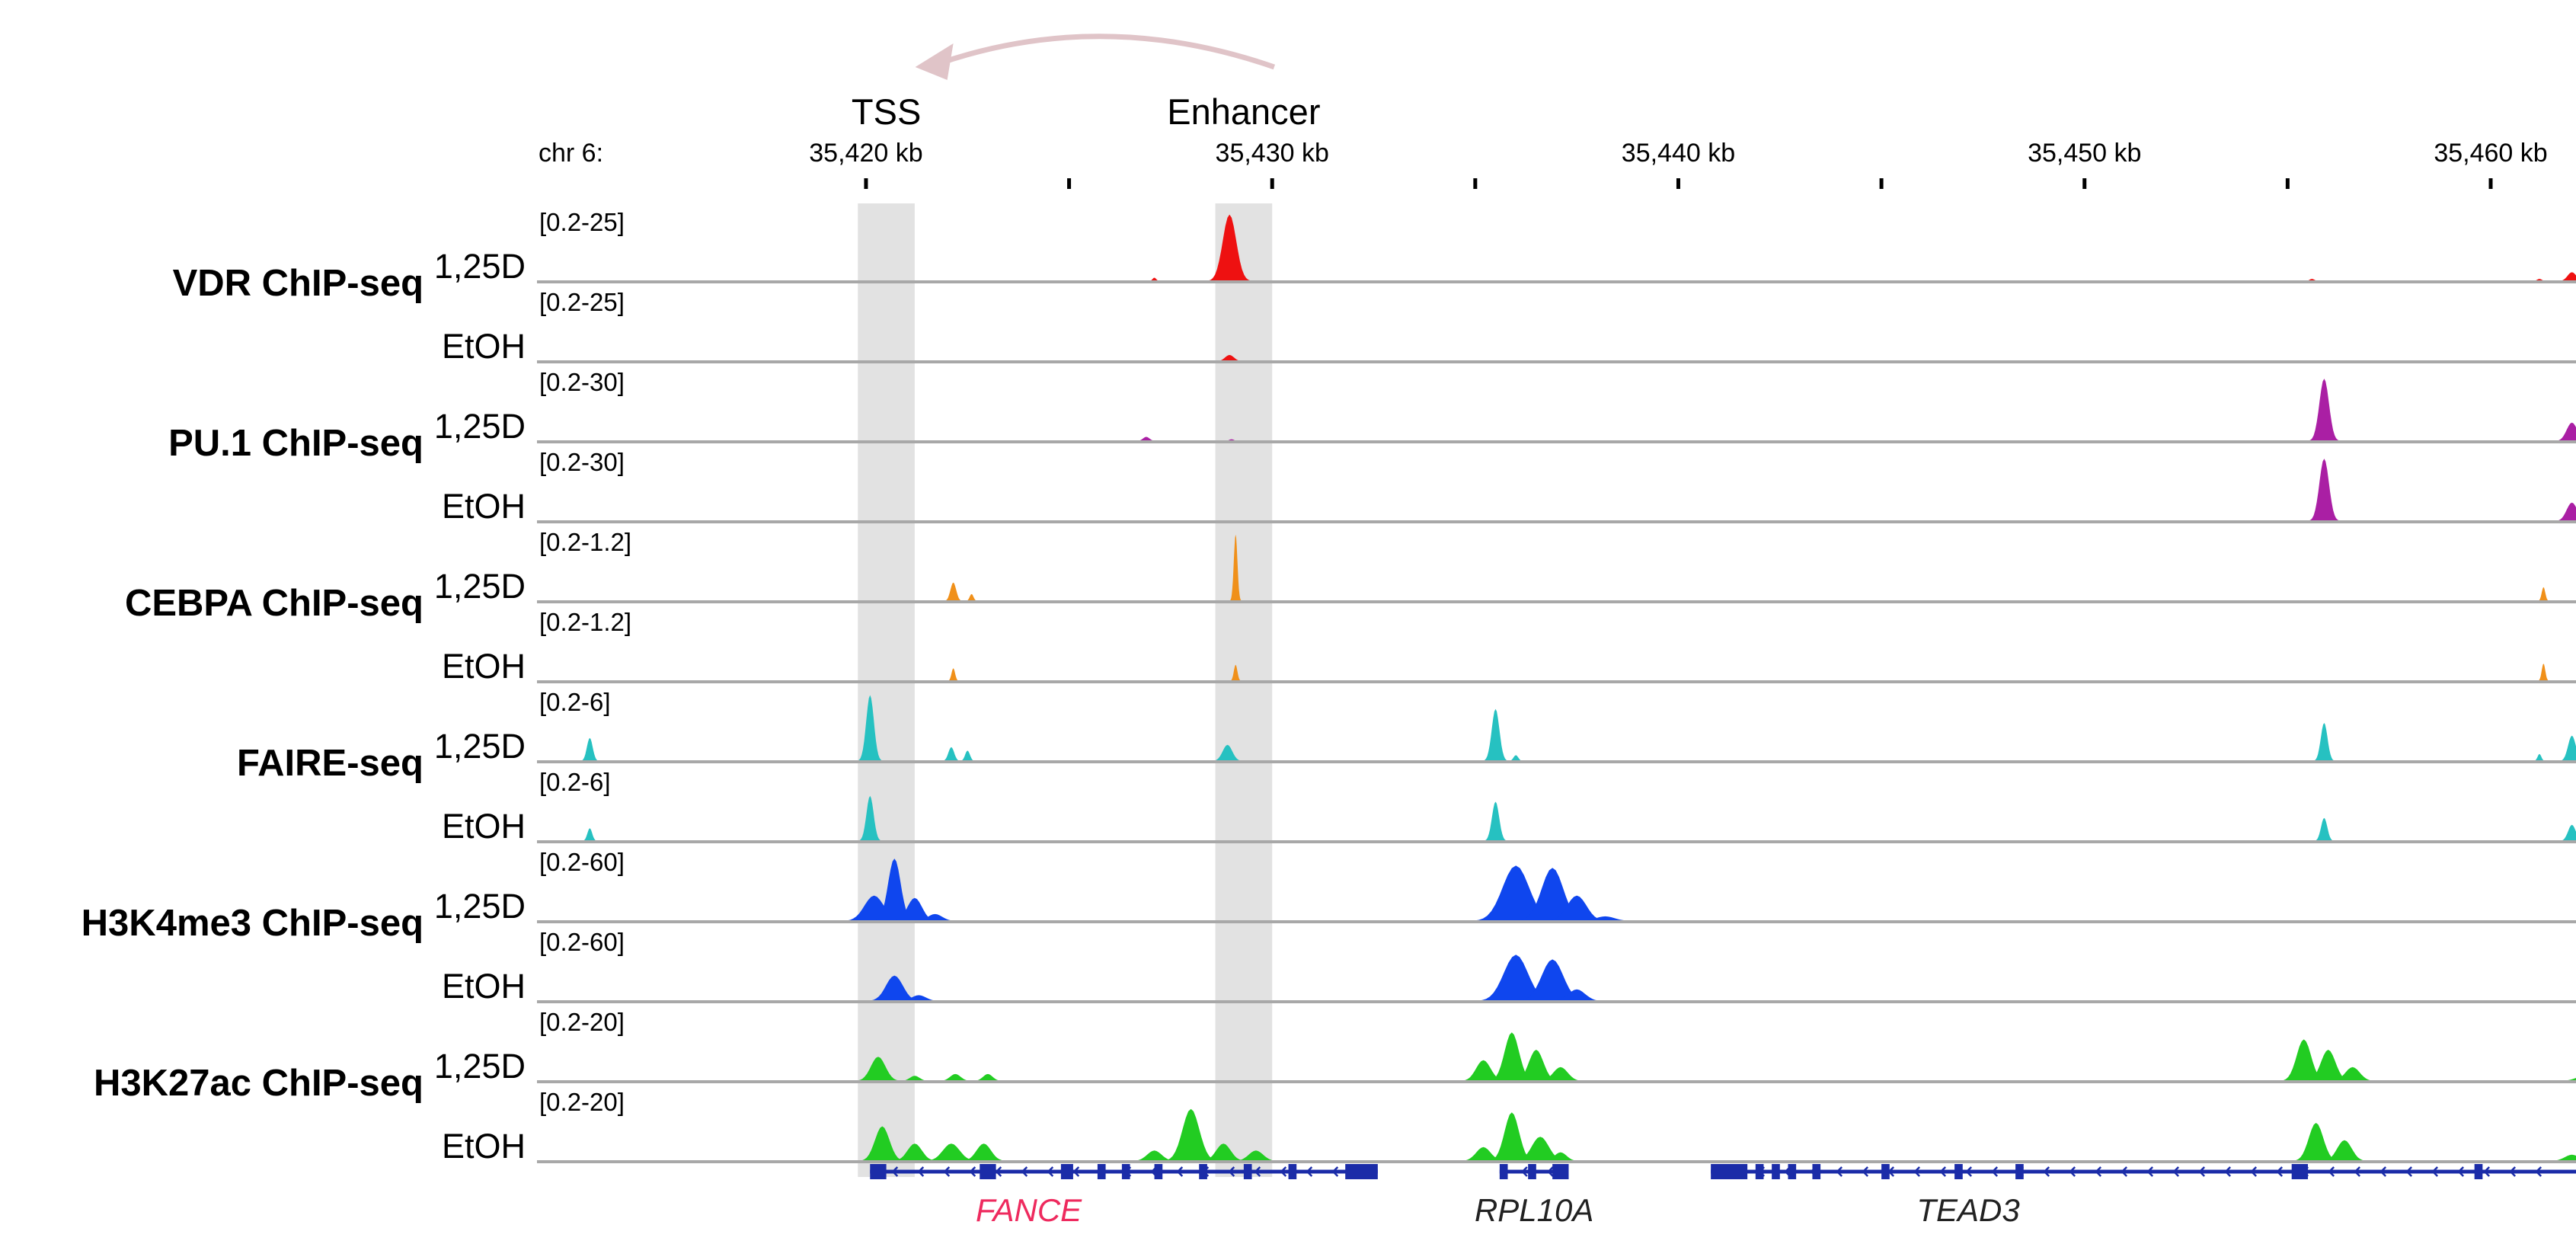 This screenshot has width=2576, height=1244. What do you see at coordinates (1534, 1210) in the screenshot?
I see `gene-label-rpl10a: RPL10A` at bounding box center [1534, 1210].